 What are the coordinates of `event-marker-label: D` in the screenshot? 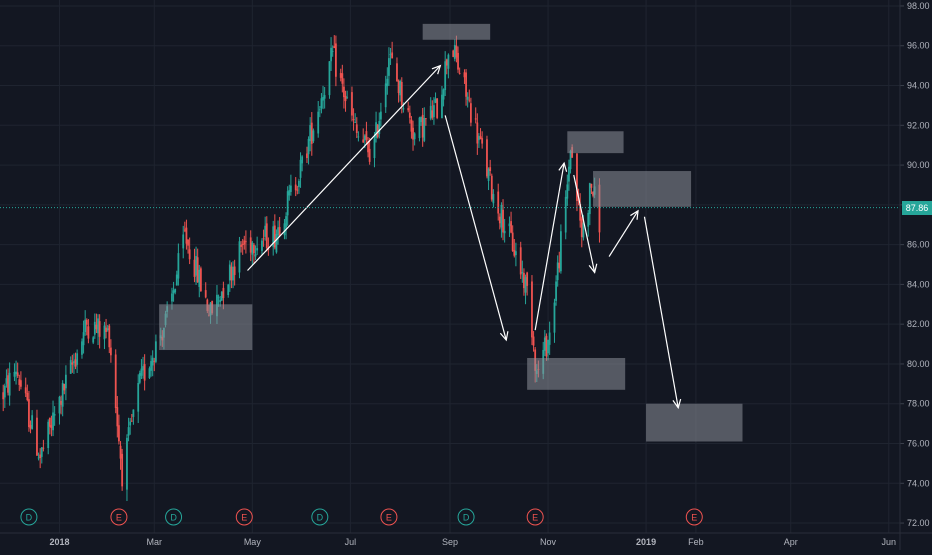 It's located at (173, 518).